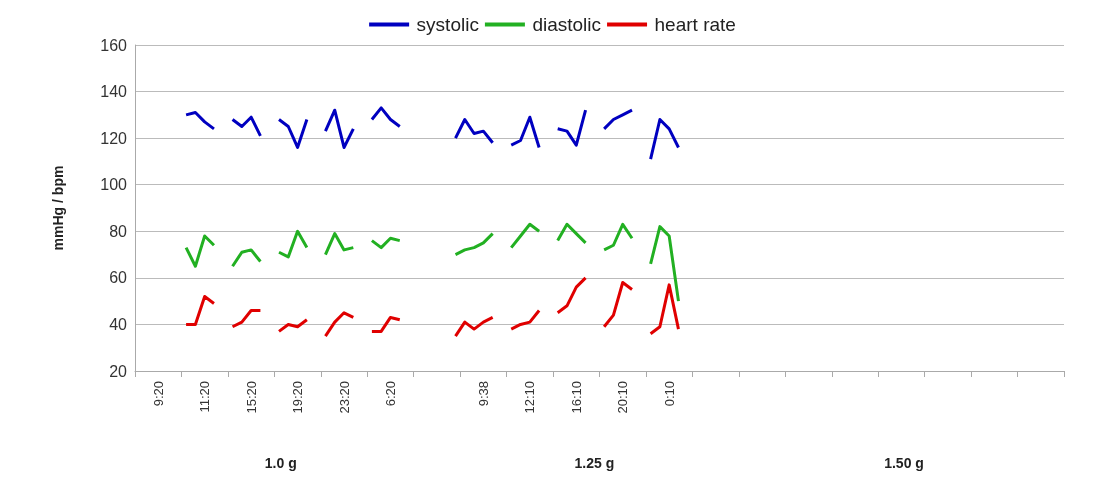  What do you see at coordinates (695, 24) in the screenshot?
I see `legend-label: heart rate` at bounding box center [695, 24].